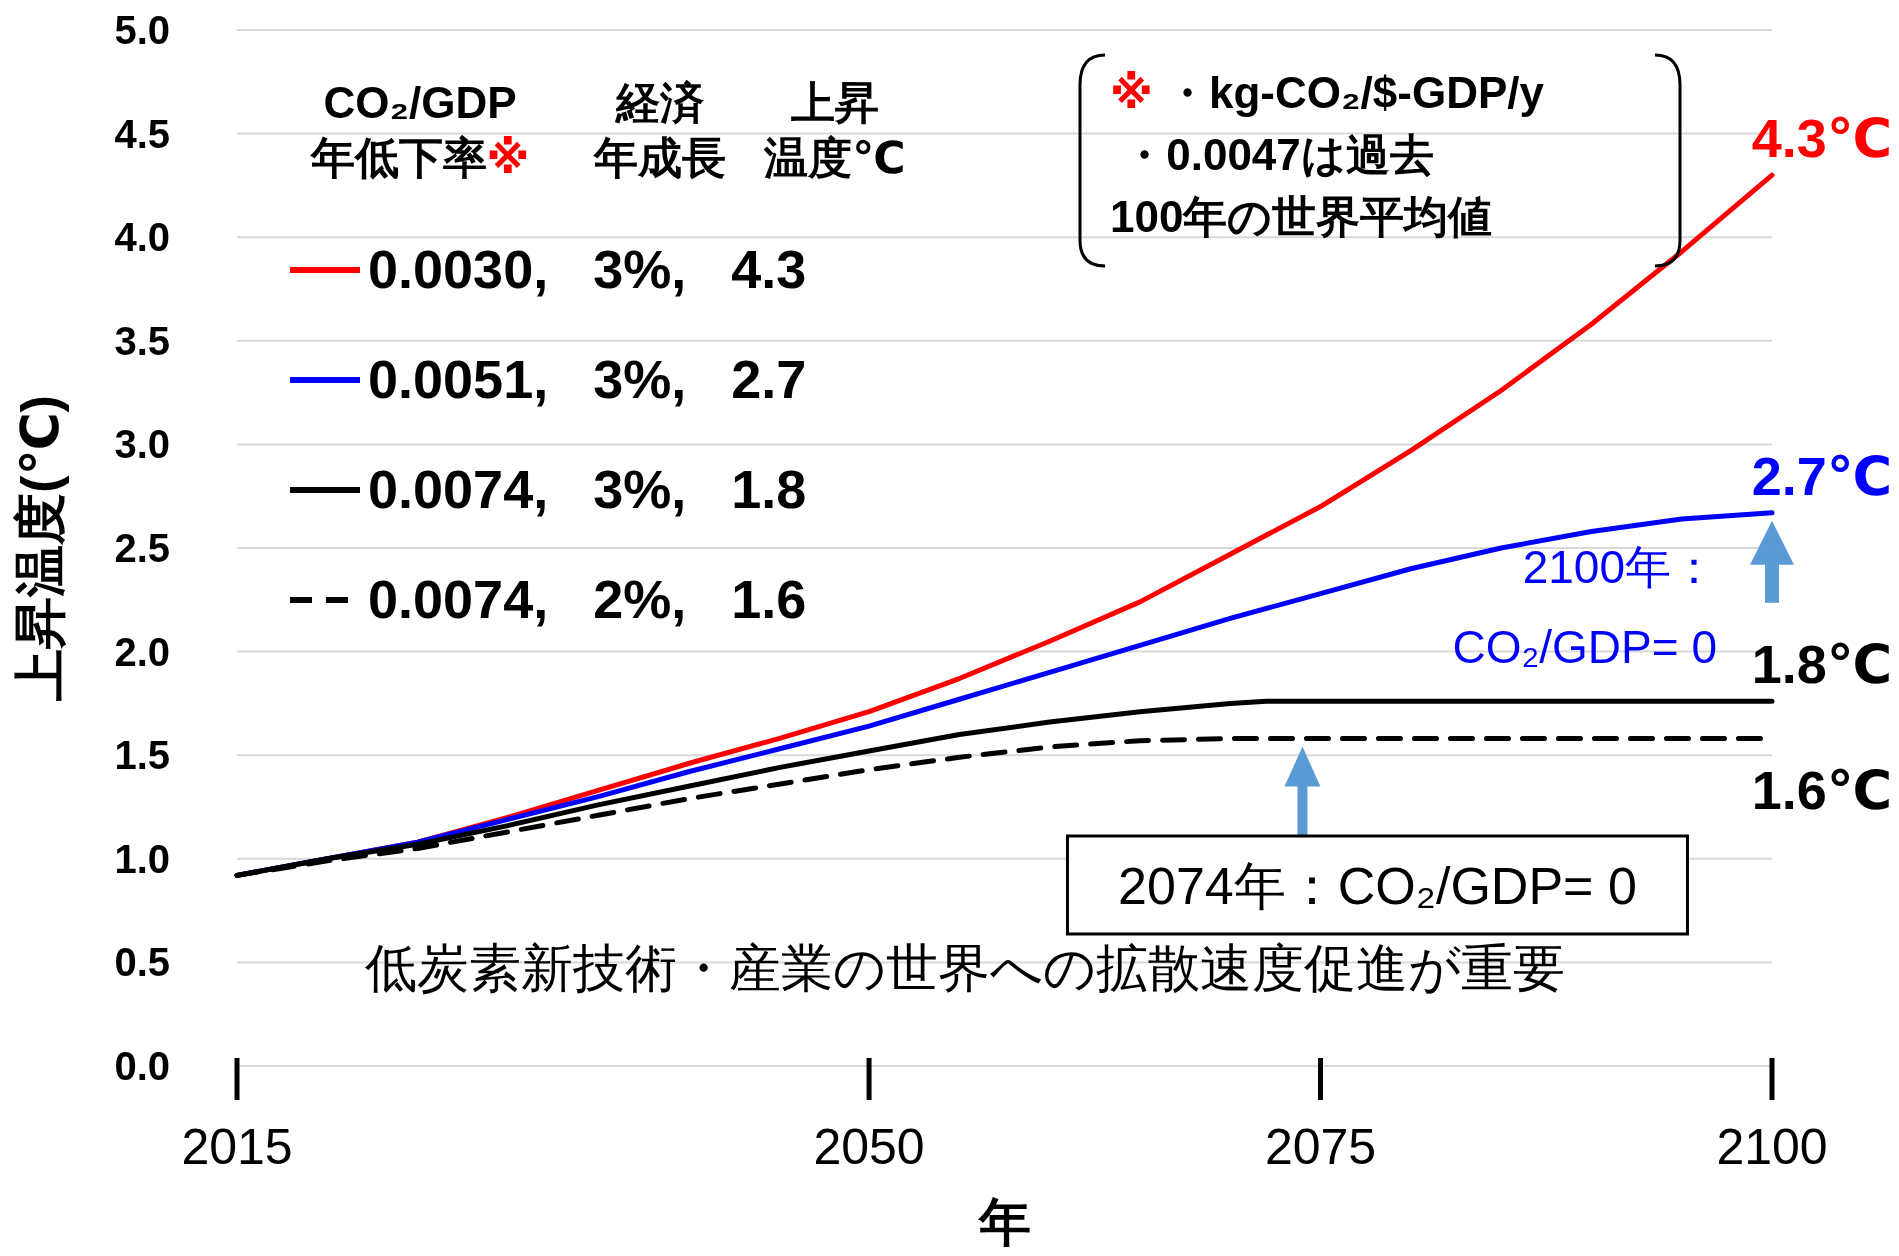 This screenshot has width=1899, height=1256. What do you see at coordinates (1822, 138) in the screenshot?
I see `end-label: 4.3℃` at bounding box center [1822, 138].